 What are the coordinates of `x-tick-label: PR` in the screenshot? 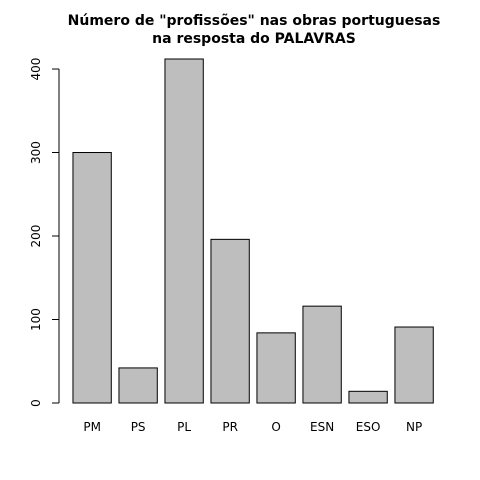 It's located at (230, 427).